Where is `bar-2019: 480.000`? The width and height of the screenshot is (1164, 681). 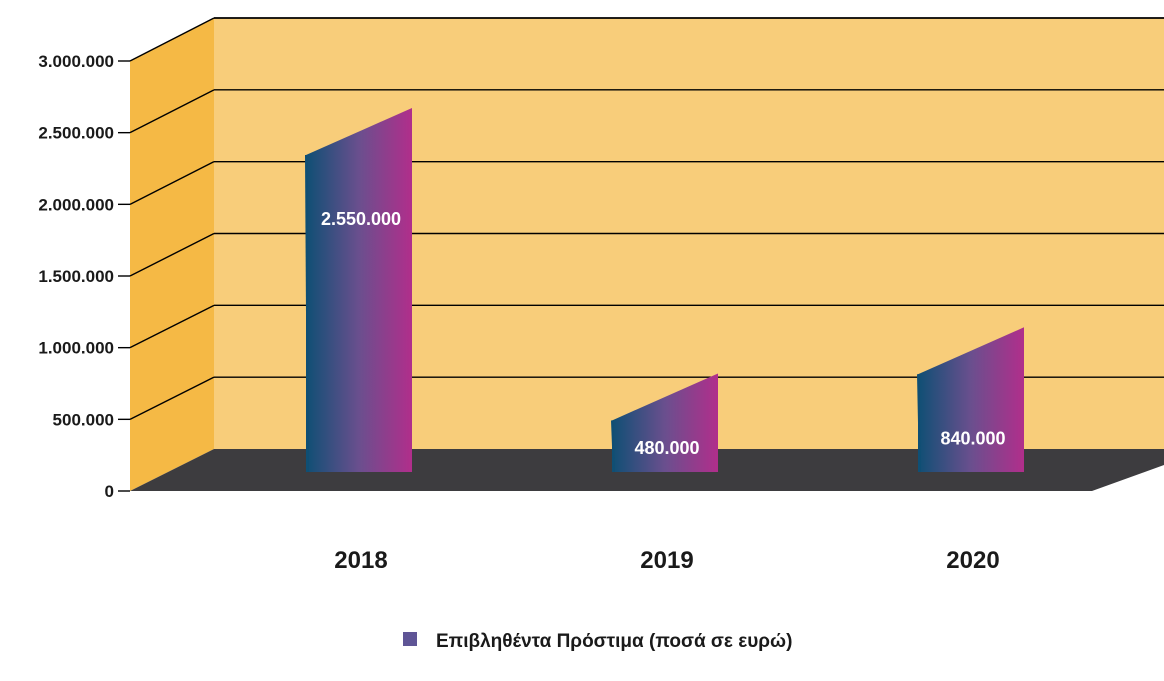
bar-2019: 480.000 is located at coordinates (664, 423).